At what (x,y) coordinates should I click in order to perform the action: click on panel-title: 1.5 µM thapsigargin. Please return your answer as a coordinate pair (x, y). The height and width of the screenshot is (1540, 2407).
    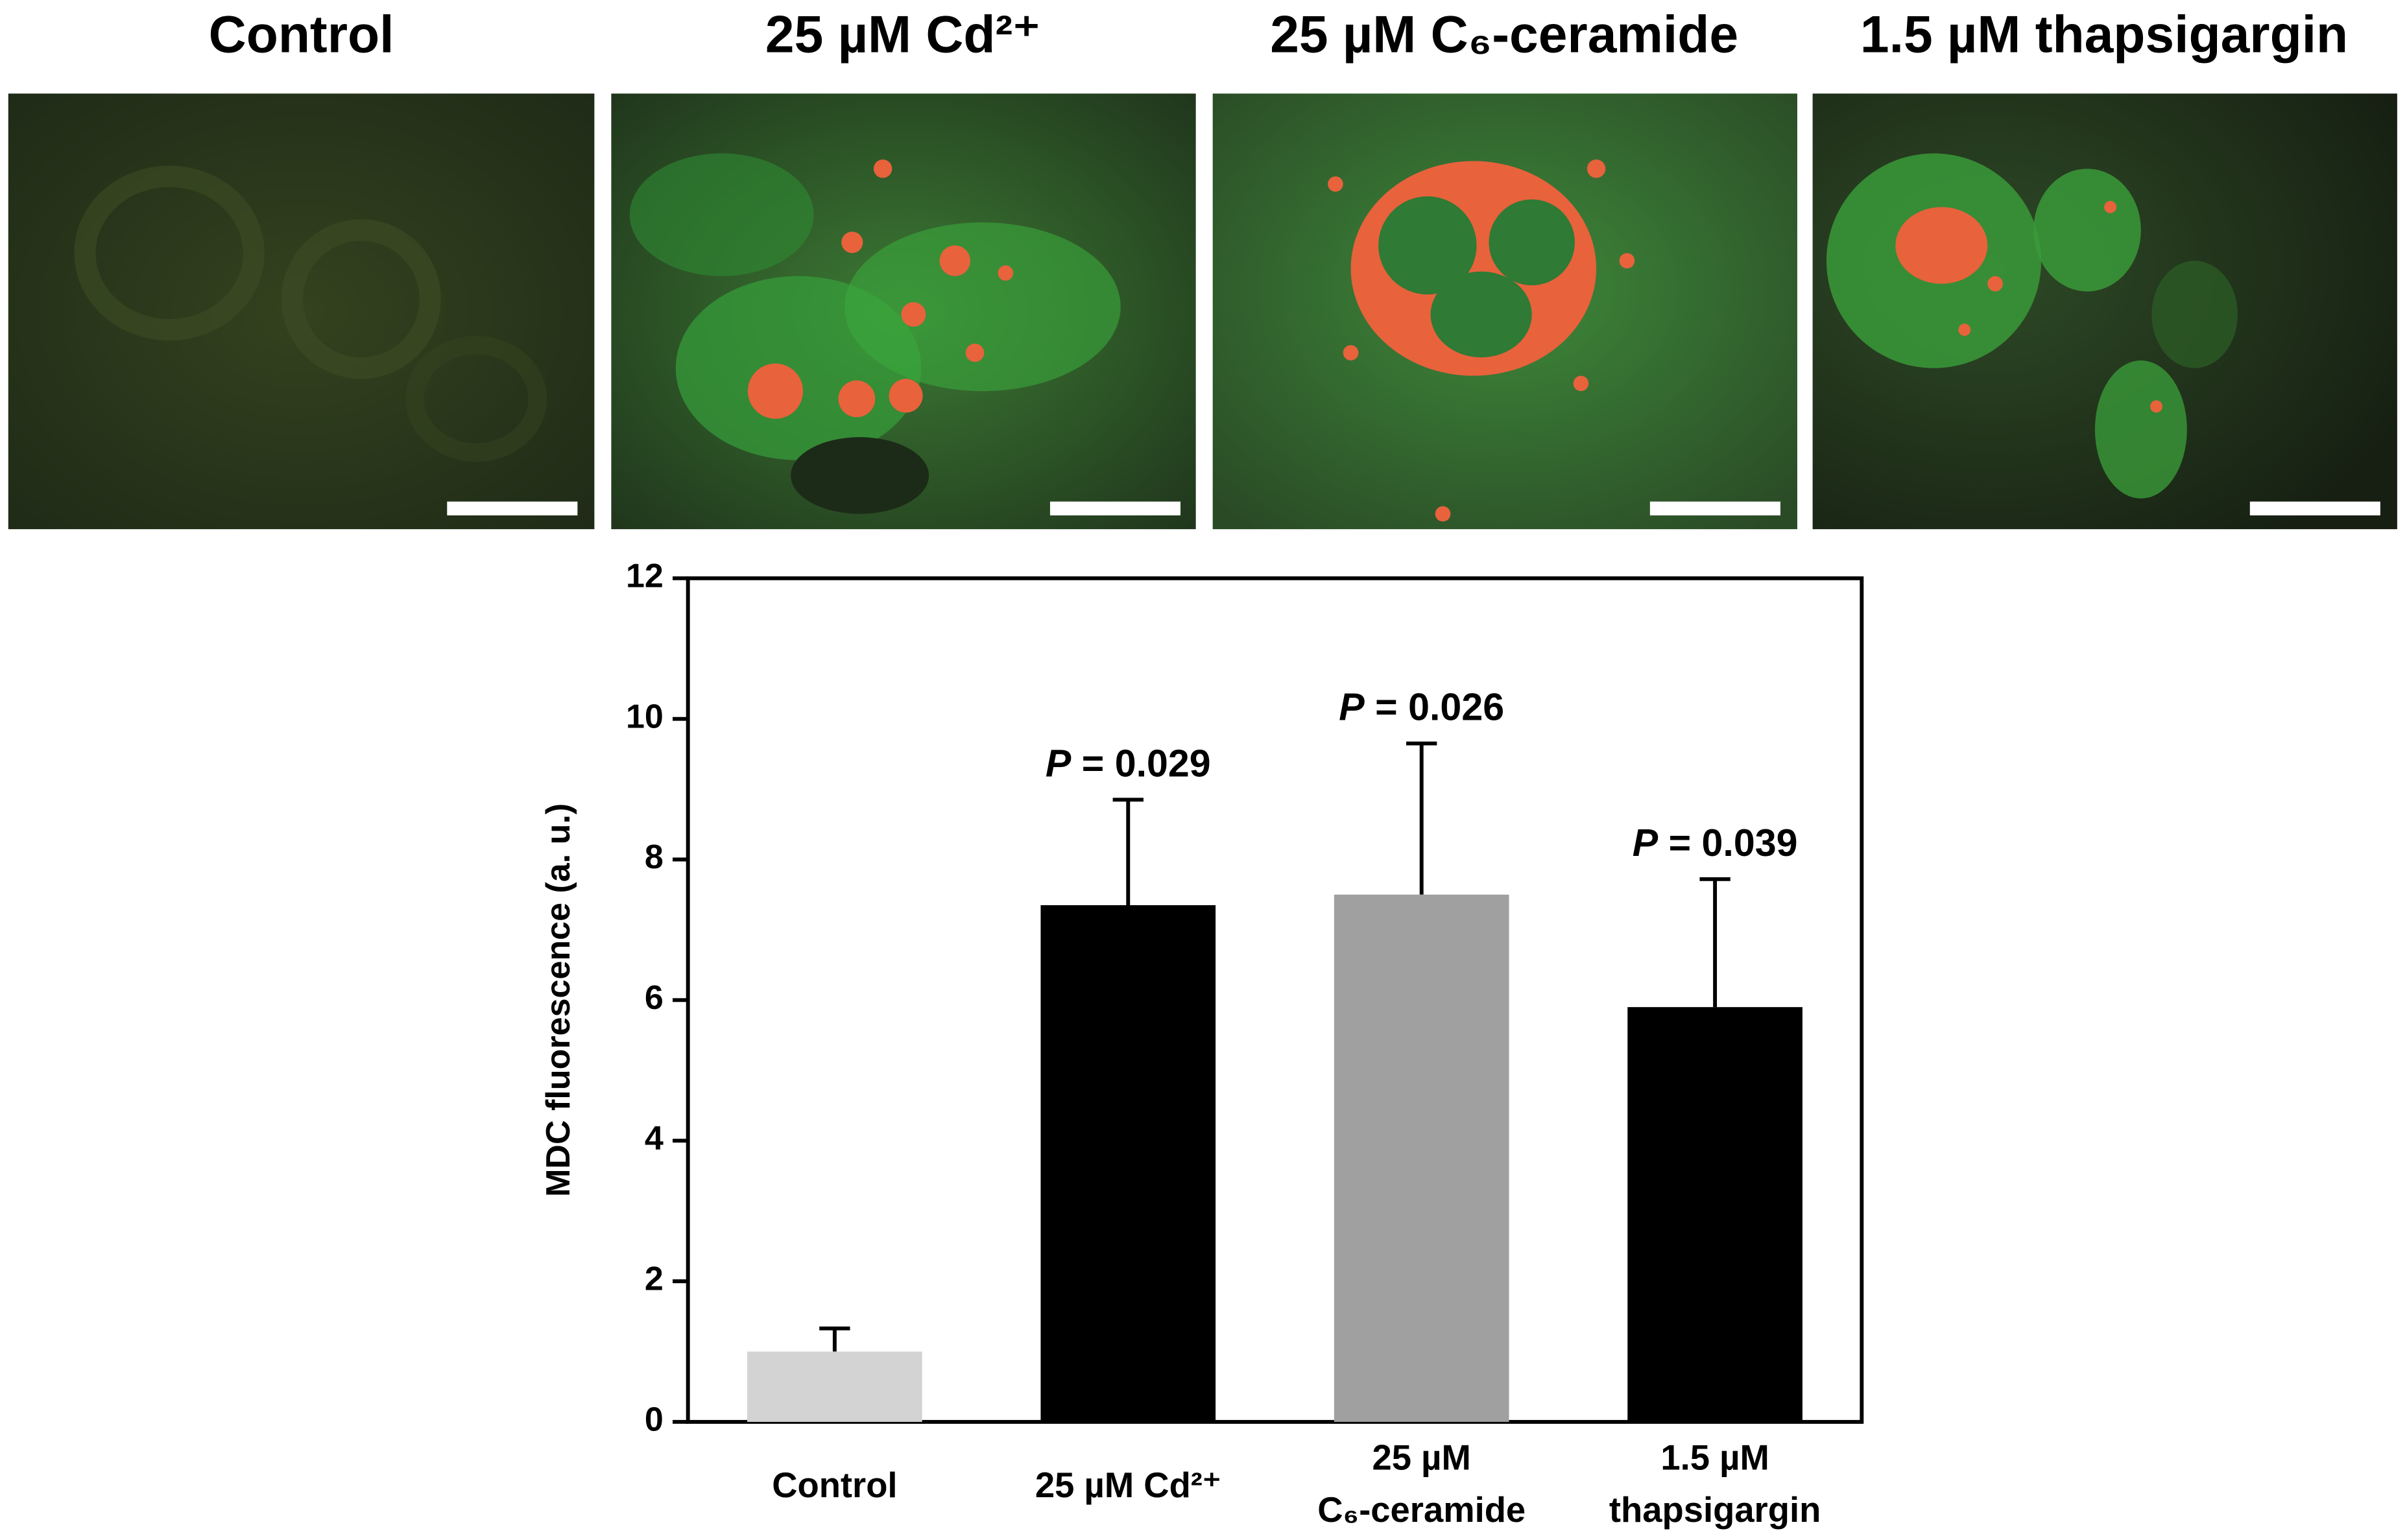
    Looking at the image, I should click on (2104, 34).